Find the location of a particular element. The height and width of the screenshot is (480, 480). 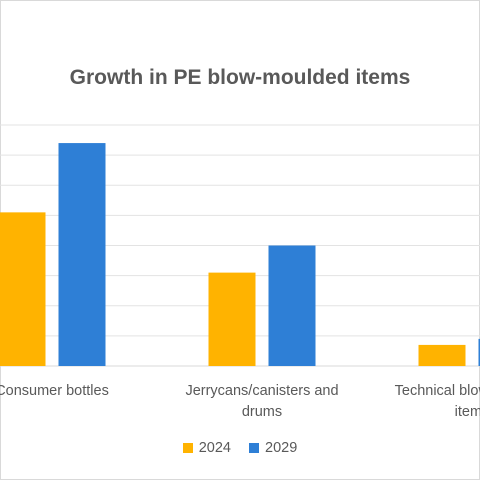

legend-item-2029: 2029 is located at coordinates (273, 448).